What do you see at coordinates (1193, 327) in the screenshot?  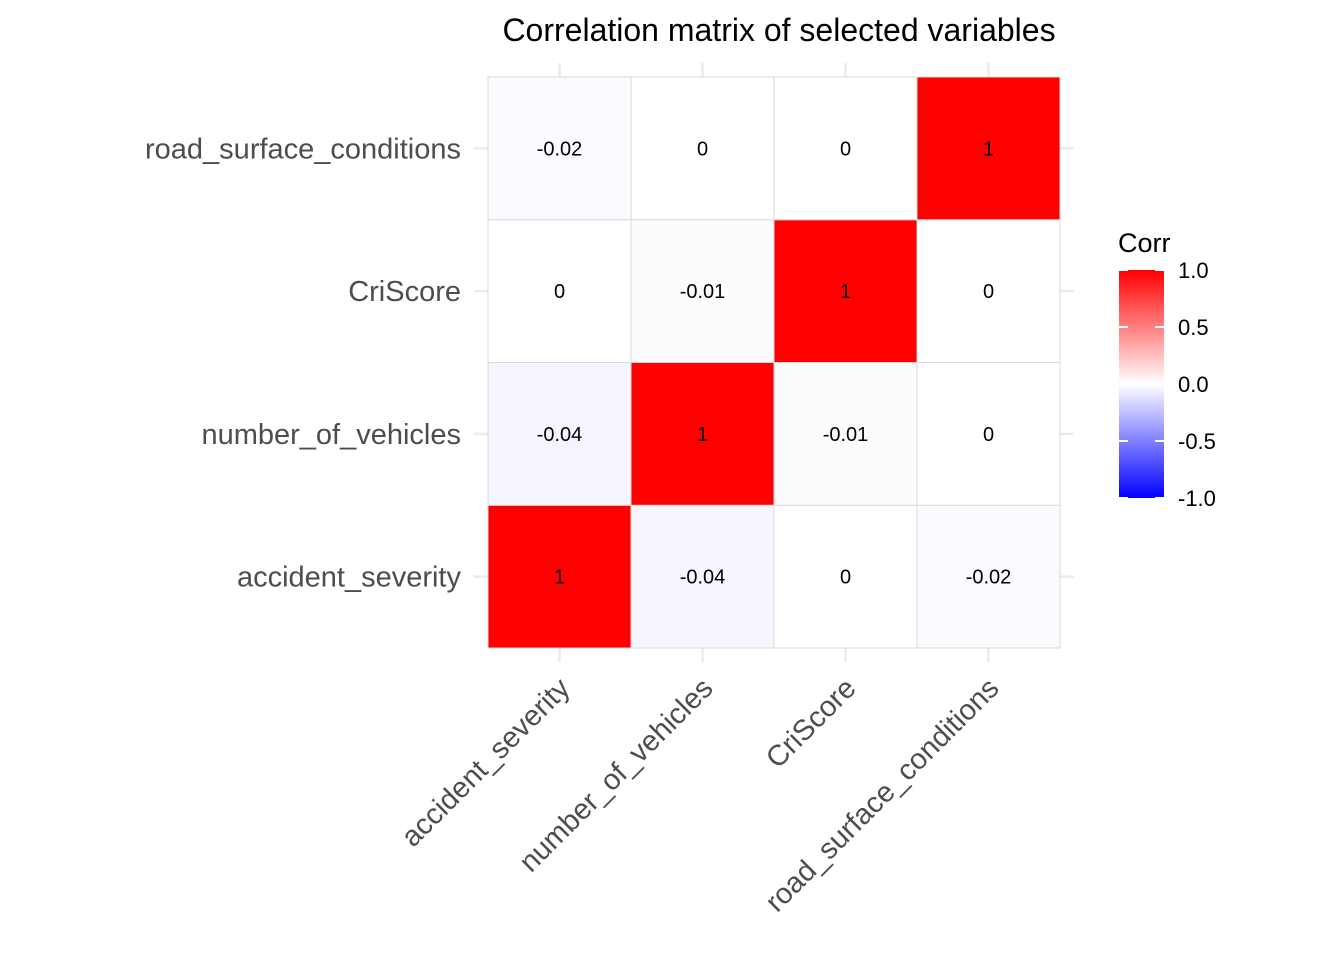 I see `legend-tick-label: 0.5` at bounding box center [1193, 327].